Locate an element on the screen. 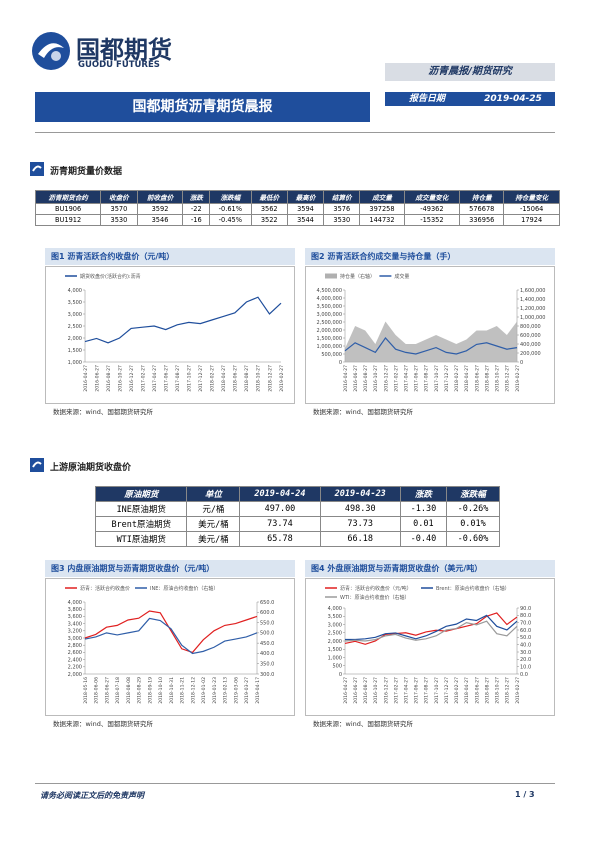 The image size is (595, 842). x-tick-label: 2016-10-27 is located at coordinates (376, 378).